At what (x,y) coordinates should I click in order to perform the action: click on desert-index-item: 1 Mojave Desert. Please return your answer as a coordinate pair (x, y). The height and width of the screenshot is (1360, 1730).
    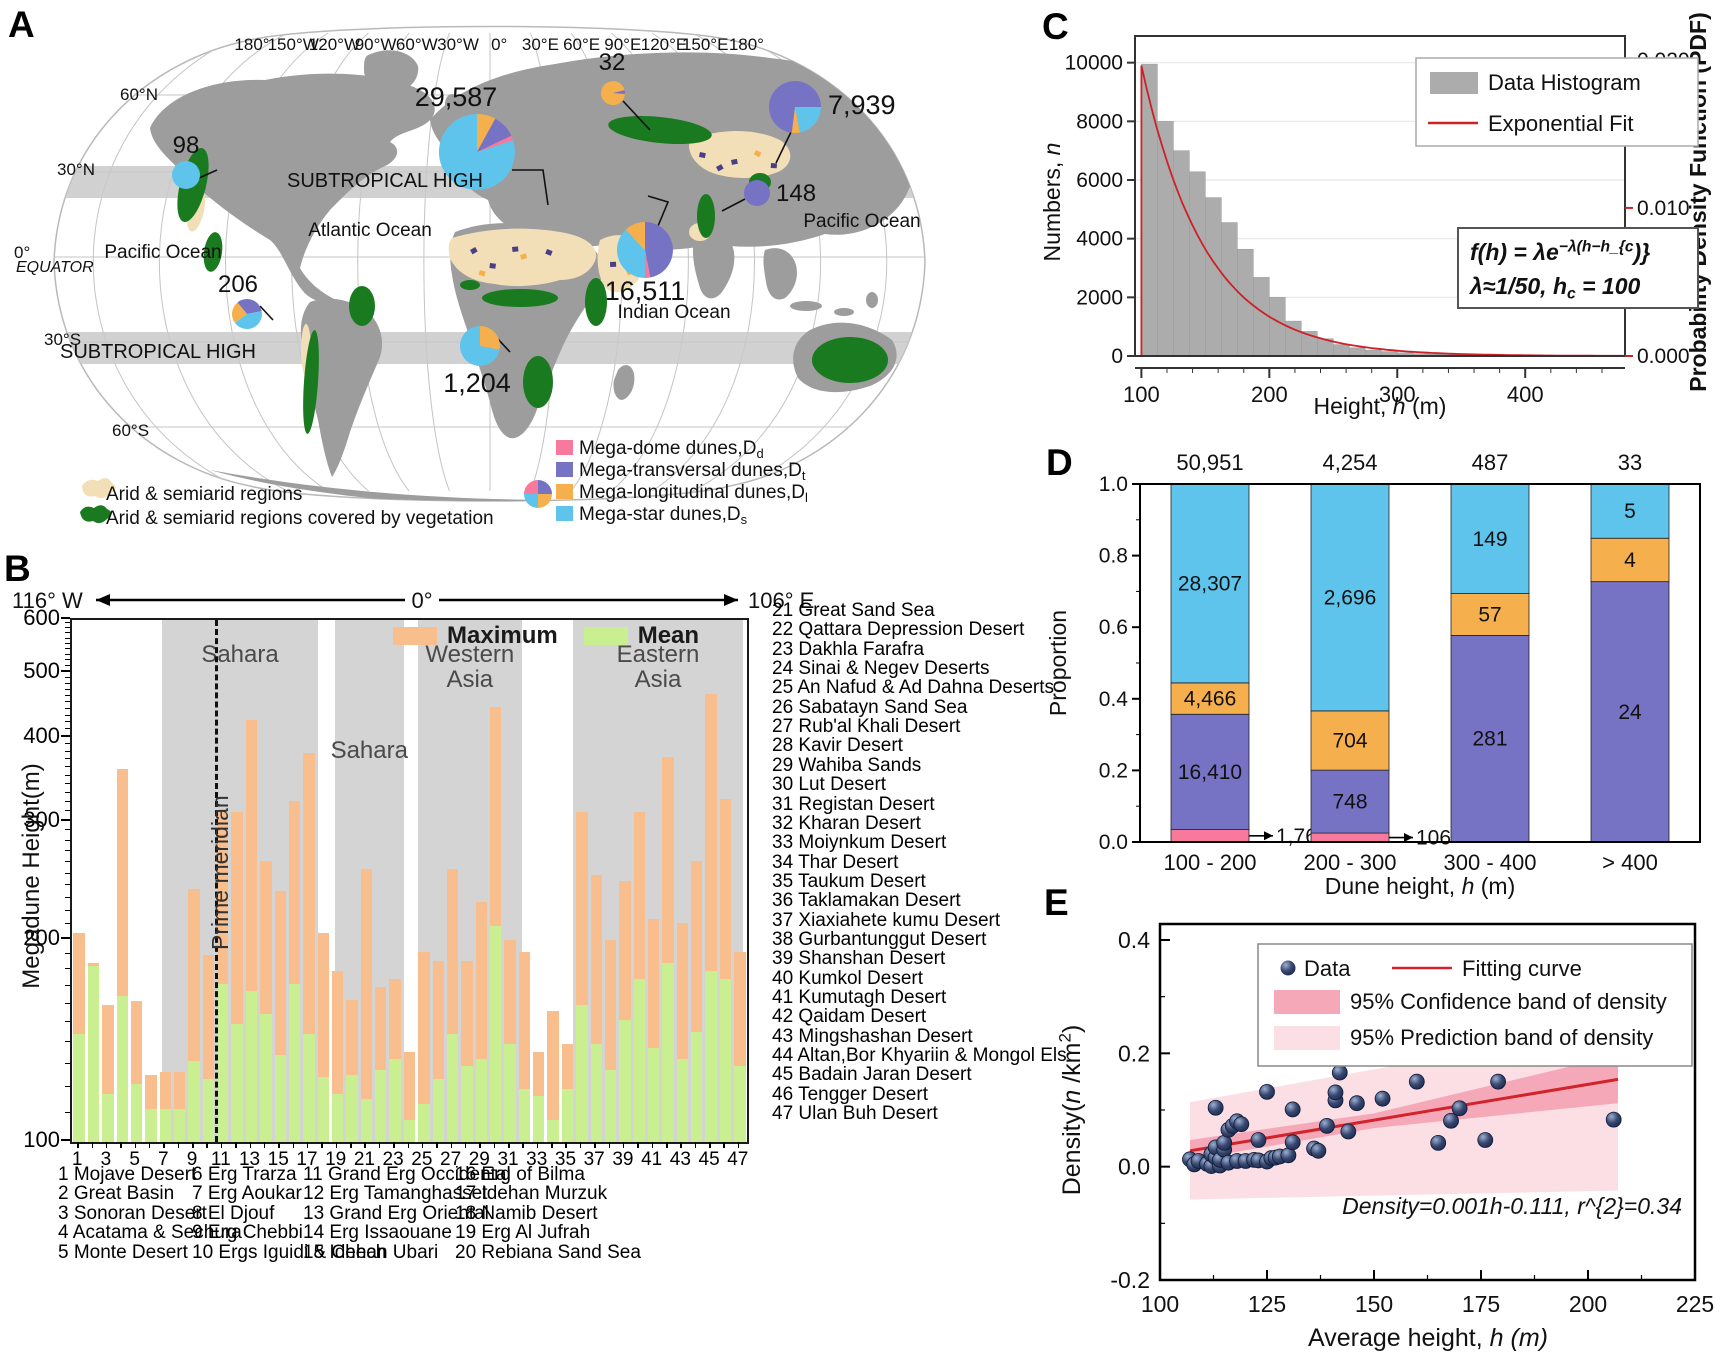
    Looking at the image, I should click on (127, 1174).